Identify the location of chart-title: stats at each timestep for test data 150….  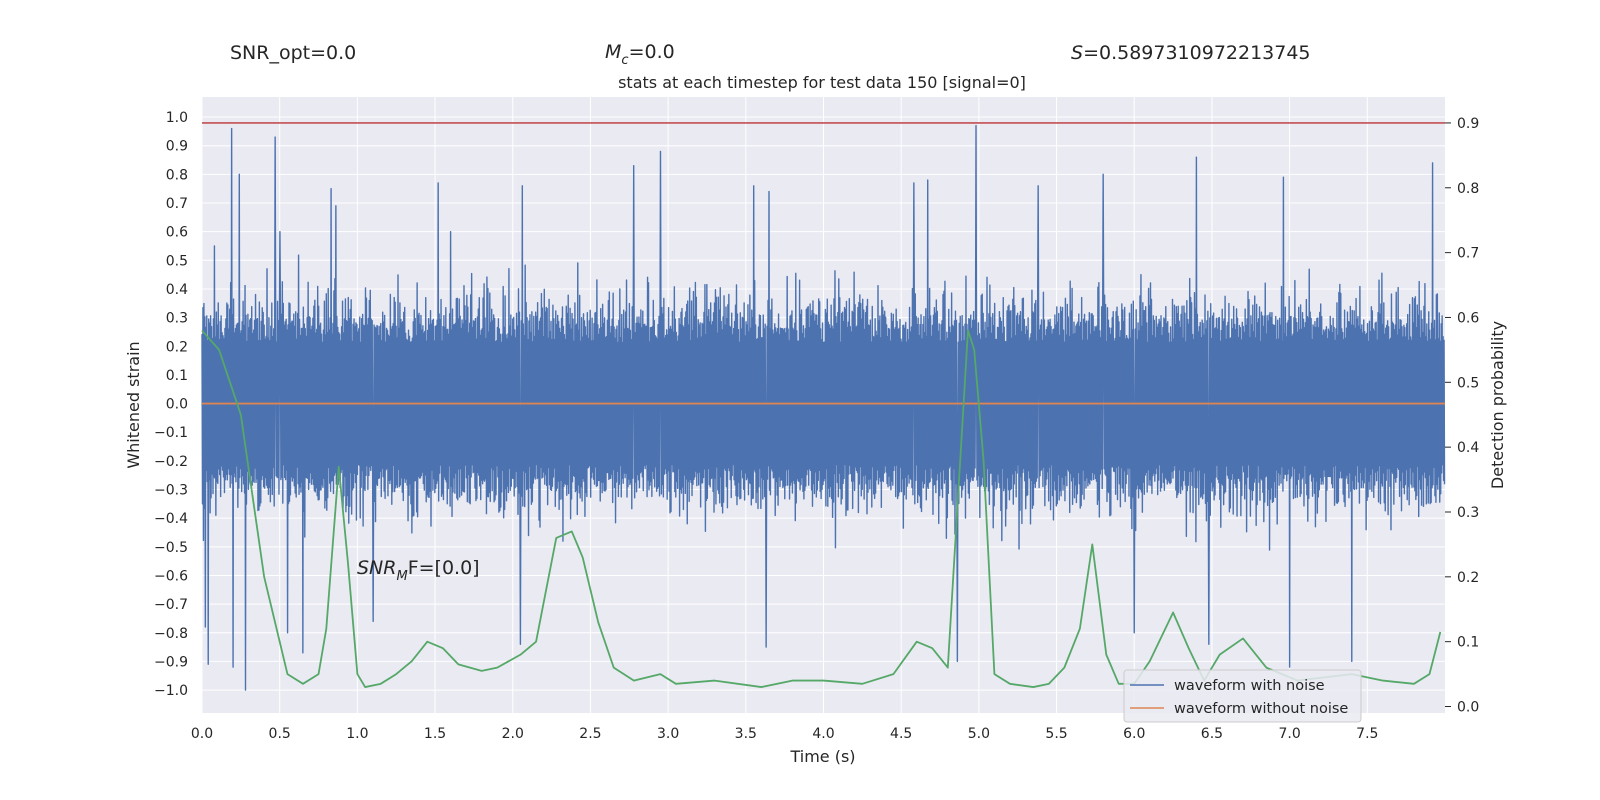
(822, 82).